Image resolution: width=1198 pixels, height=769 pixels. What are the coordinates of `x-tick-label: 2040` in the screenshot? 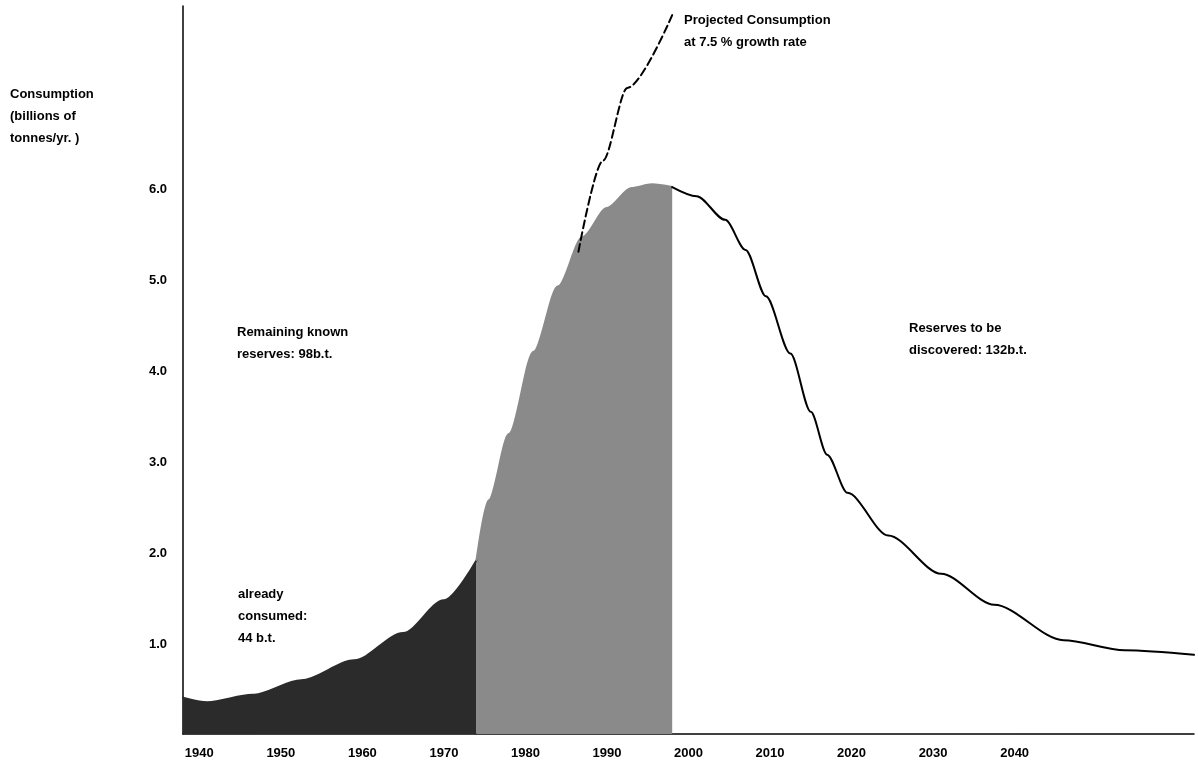 It's located at (1015, 752).